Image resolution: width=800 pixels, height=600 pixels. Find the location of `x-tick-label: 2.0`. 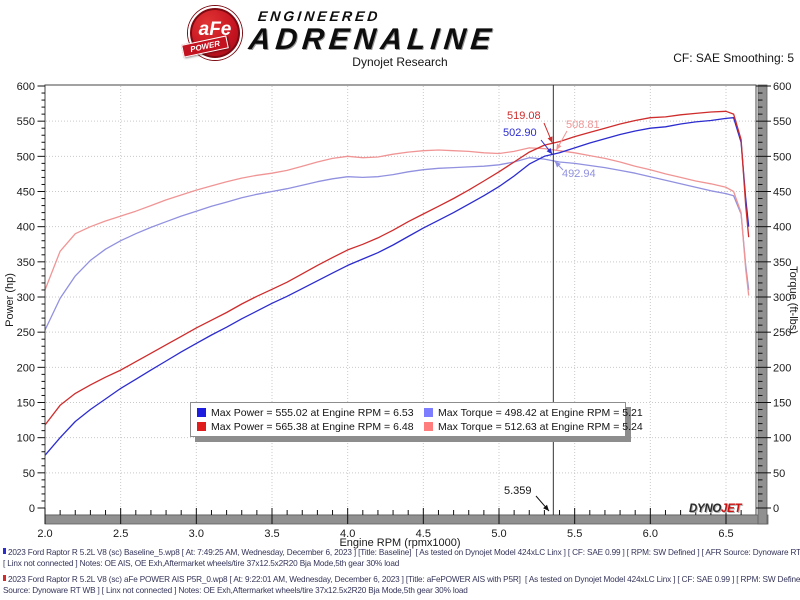

x-tick-label: 2.0 is located at coordinates (44, 534).